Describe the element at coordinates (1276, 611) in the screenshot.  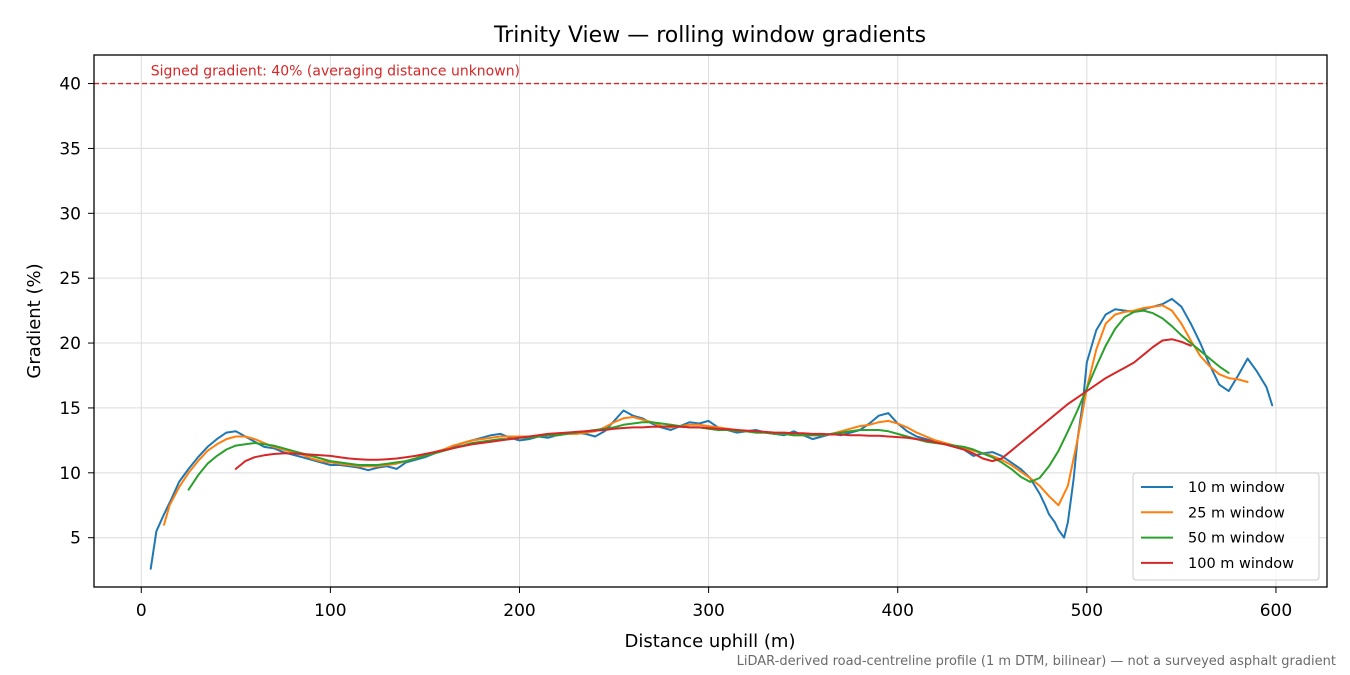
I see `x-tick-label: 600` at that location.